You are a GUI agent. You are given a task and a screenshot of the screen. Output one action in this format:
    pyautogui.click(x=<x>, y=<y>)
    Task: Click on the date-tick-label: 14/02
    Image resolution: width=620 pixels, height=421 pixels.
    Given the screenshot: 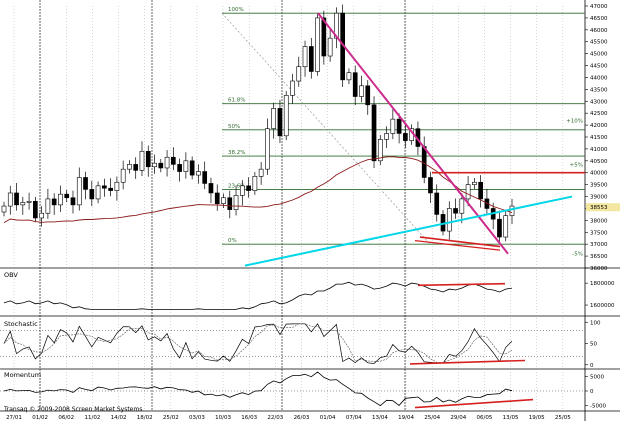 What is the action you would take?
    pyautogui.click(x=119, y=418)
    